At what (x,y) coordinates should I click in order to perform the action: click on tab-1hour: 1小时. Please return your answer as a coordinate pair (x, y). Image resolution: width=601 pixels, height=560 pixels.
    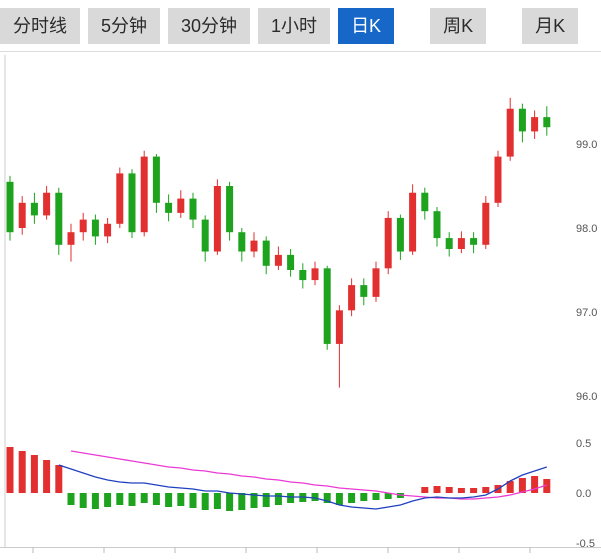
    Looking at the image, I should click on (294, 25).